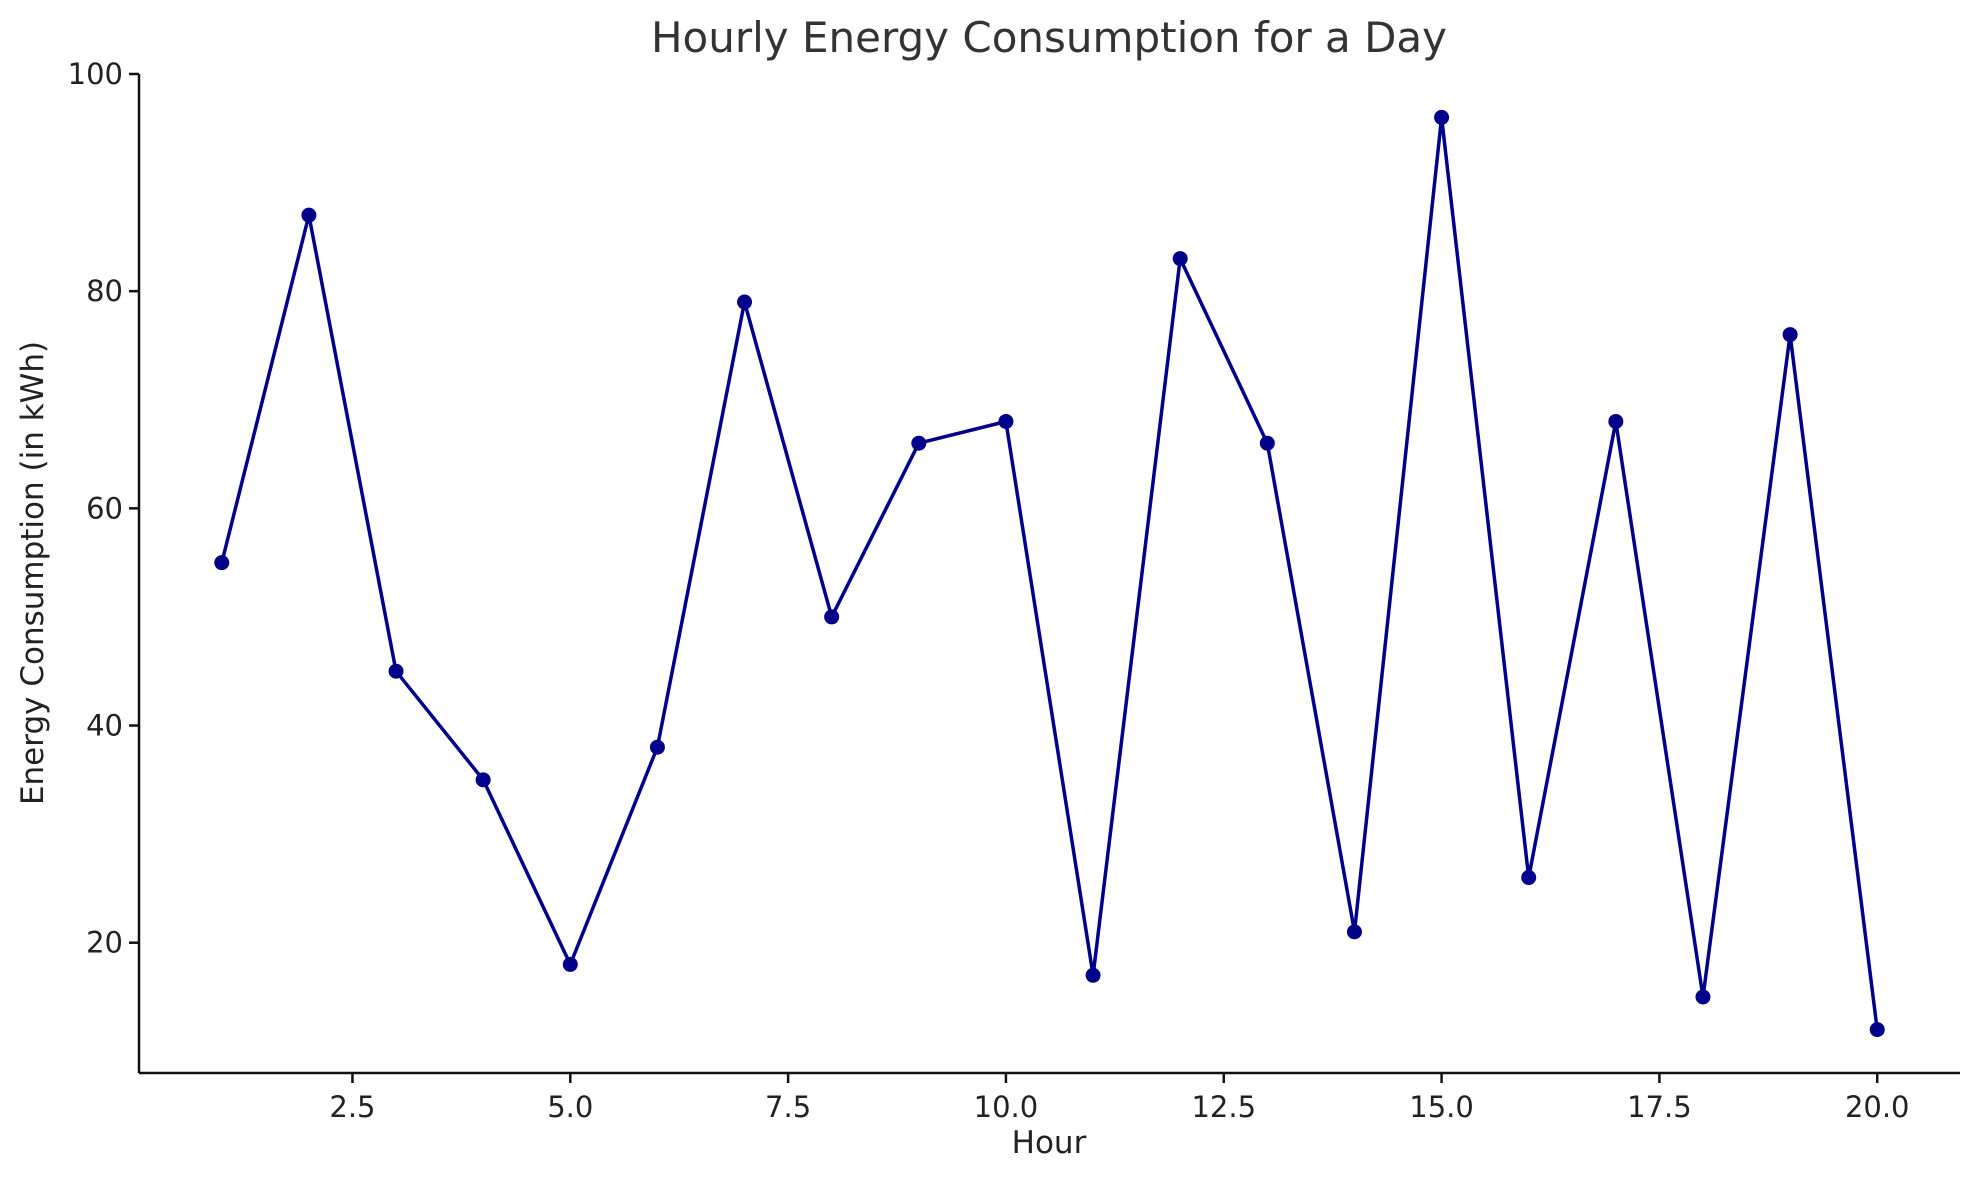 This screenshot has width=1979, height=1180. I want to click on x-tick-label: 20.0, so click(1877, 1107).